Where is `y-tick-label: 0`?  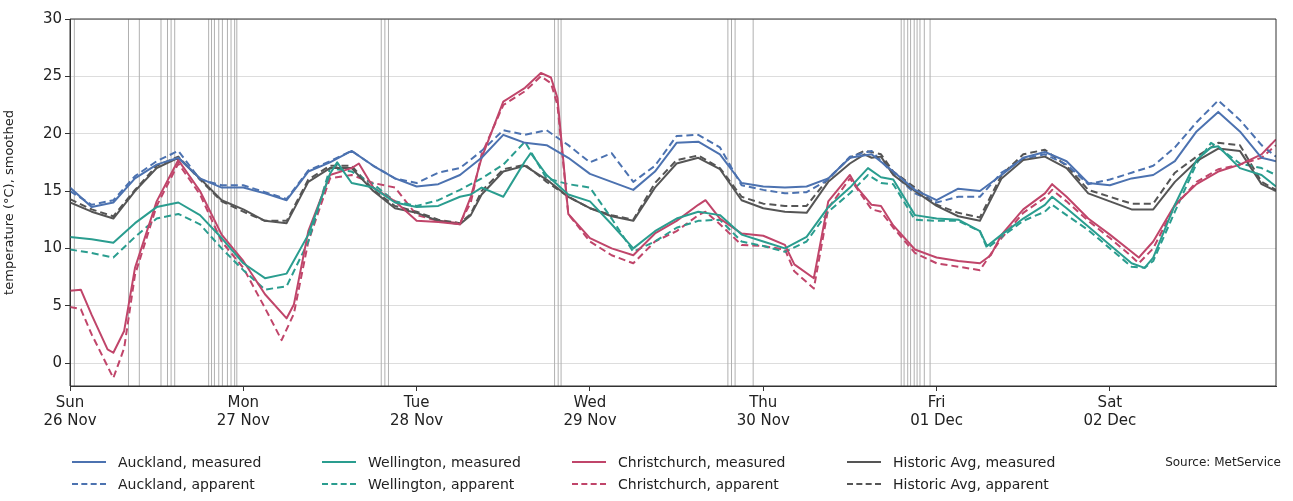
y-tick-label: 0 is located at coordinates (57, 361).